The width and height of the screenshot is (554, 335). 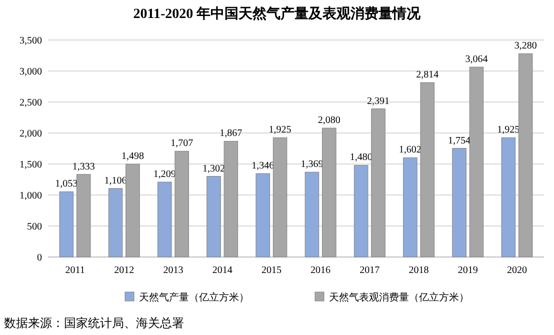 I want to click on source-note: 数据来源：国家统计局、海关总署, so click(x=94, y=323).